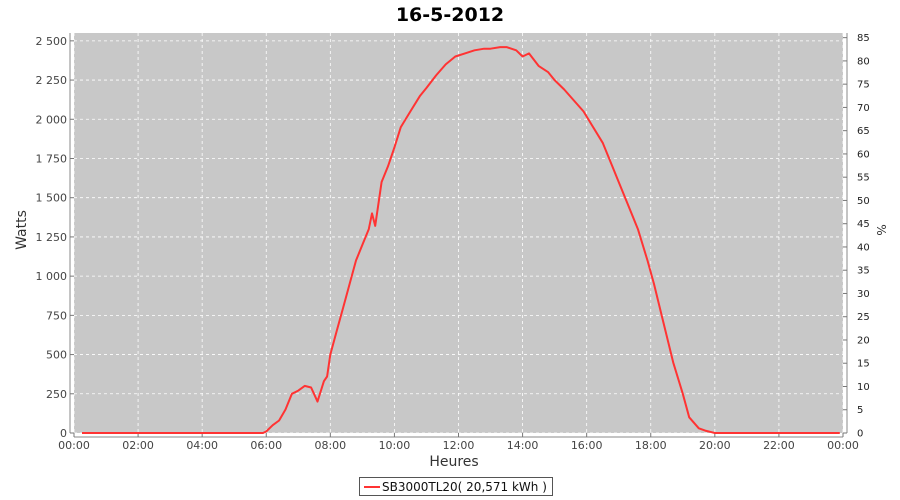 Image resolution: width=900 pixels, height=500 pixels. Describe the element at coordinates (863, 61) in the screenshot. I see `y2-tick-label: 80` at that location.